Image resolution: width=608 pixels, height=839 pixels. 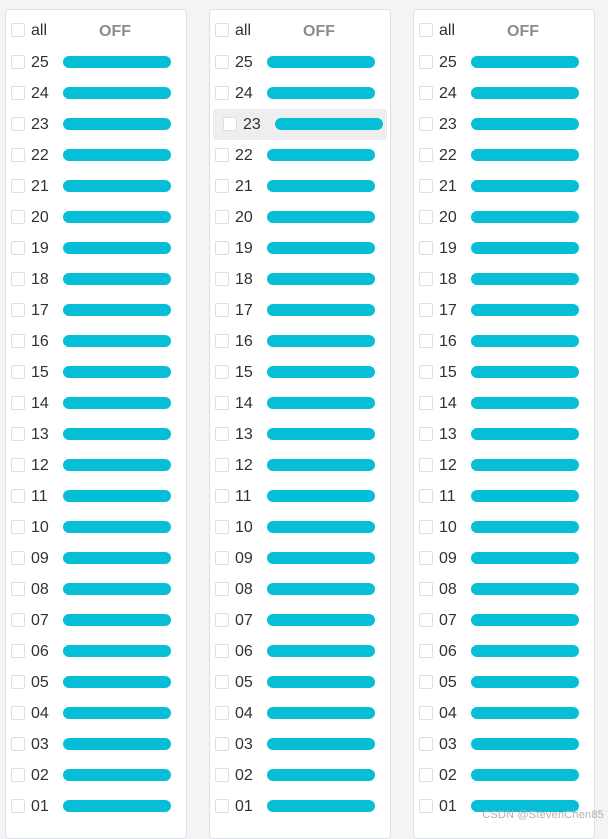 What do you see at coordinates (96, 775) in the screenshot?
I see `channel-row: 02` at bounding box center [96, 775].